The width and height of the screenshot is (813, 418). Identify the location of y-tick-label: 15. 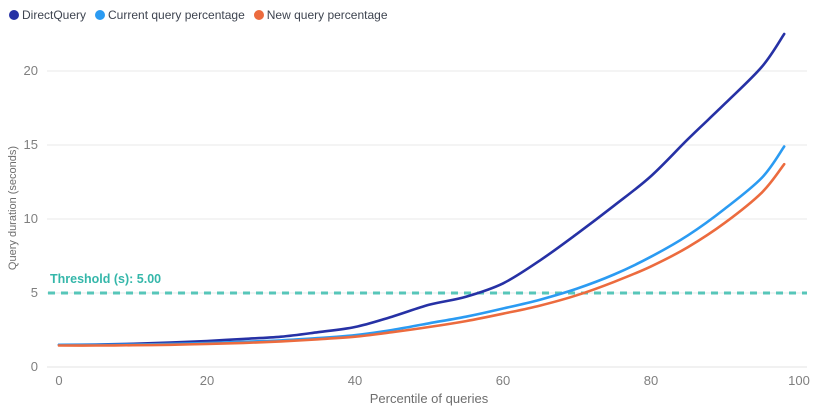
(30, 144).